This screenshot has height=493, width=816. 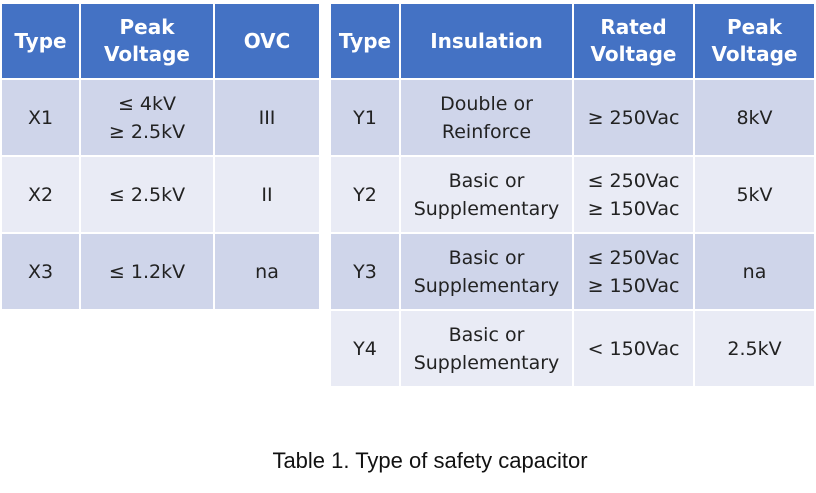 I want to click on y-cell-peak-voltage: na, so click(x=754, y=271).